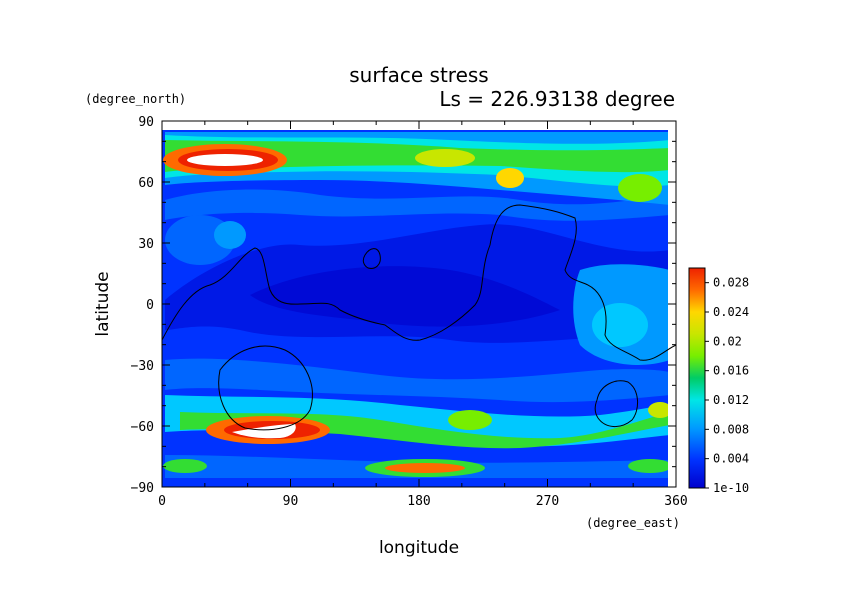 The image size is (842, 595). What do you see at coordinates (417, 205) in the screenshot?
I see `northern-streak-band` at bounding box center [417, 205].